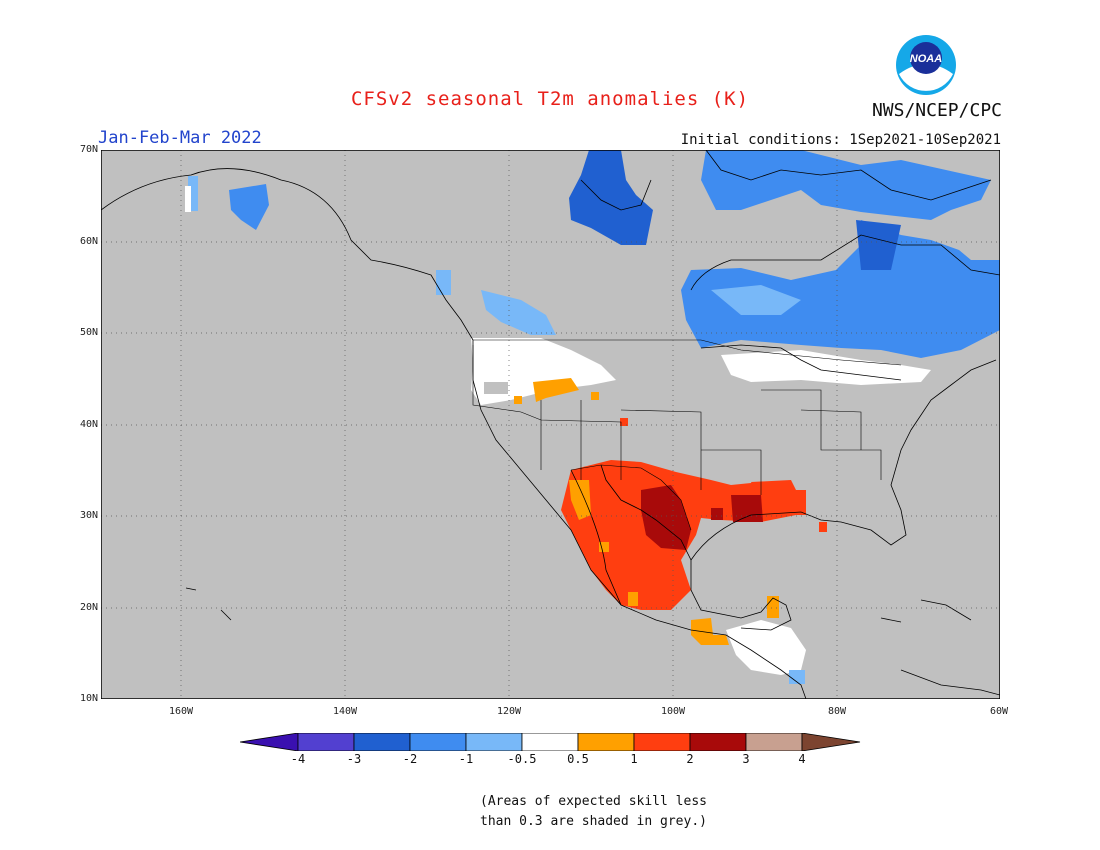 The width and height of the screenshot is (1100, 850). Describe the element at coordinates (88, 607) in the screenshot. I see `lat-label: 20N` at that location.